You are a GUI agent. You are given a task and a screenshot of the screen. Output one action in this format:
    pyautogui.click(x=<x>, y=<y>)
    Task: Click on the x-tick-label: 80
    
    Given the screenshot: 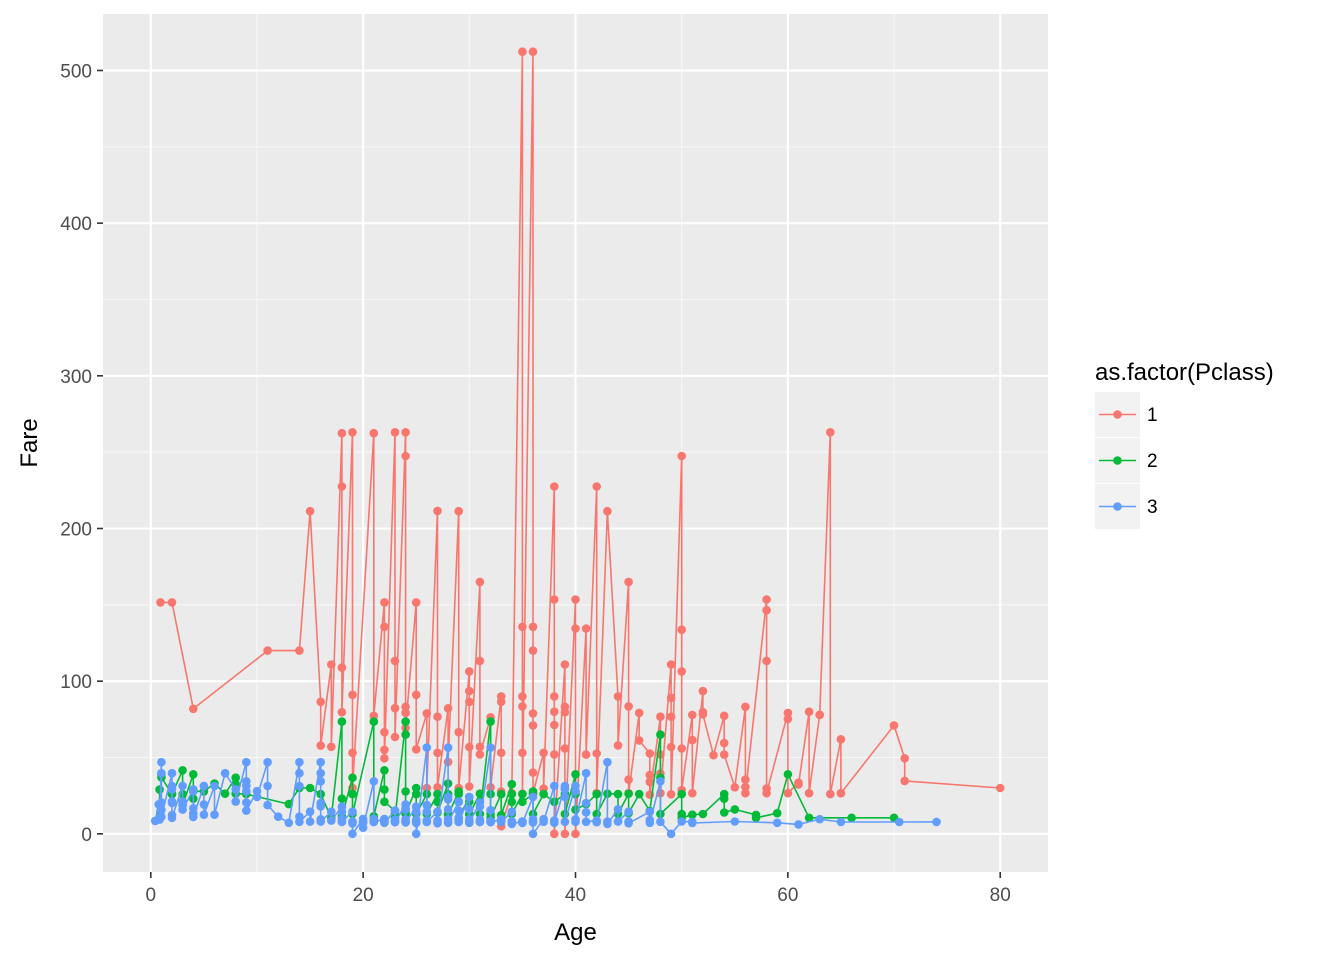 What is the action you would take?
    pyautogui.click(x=1000, y=895)
    